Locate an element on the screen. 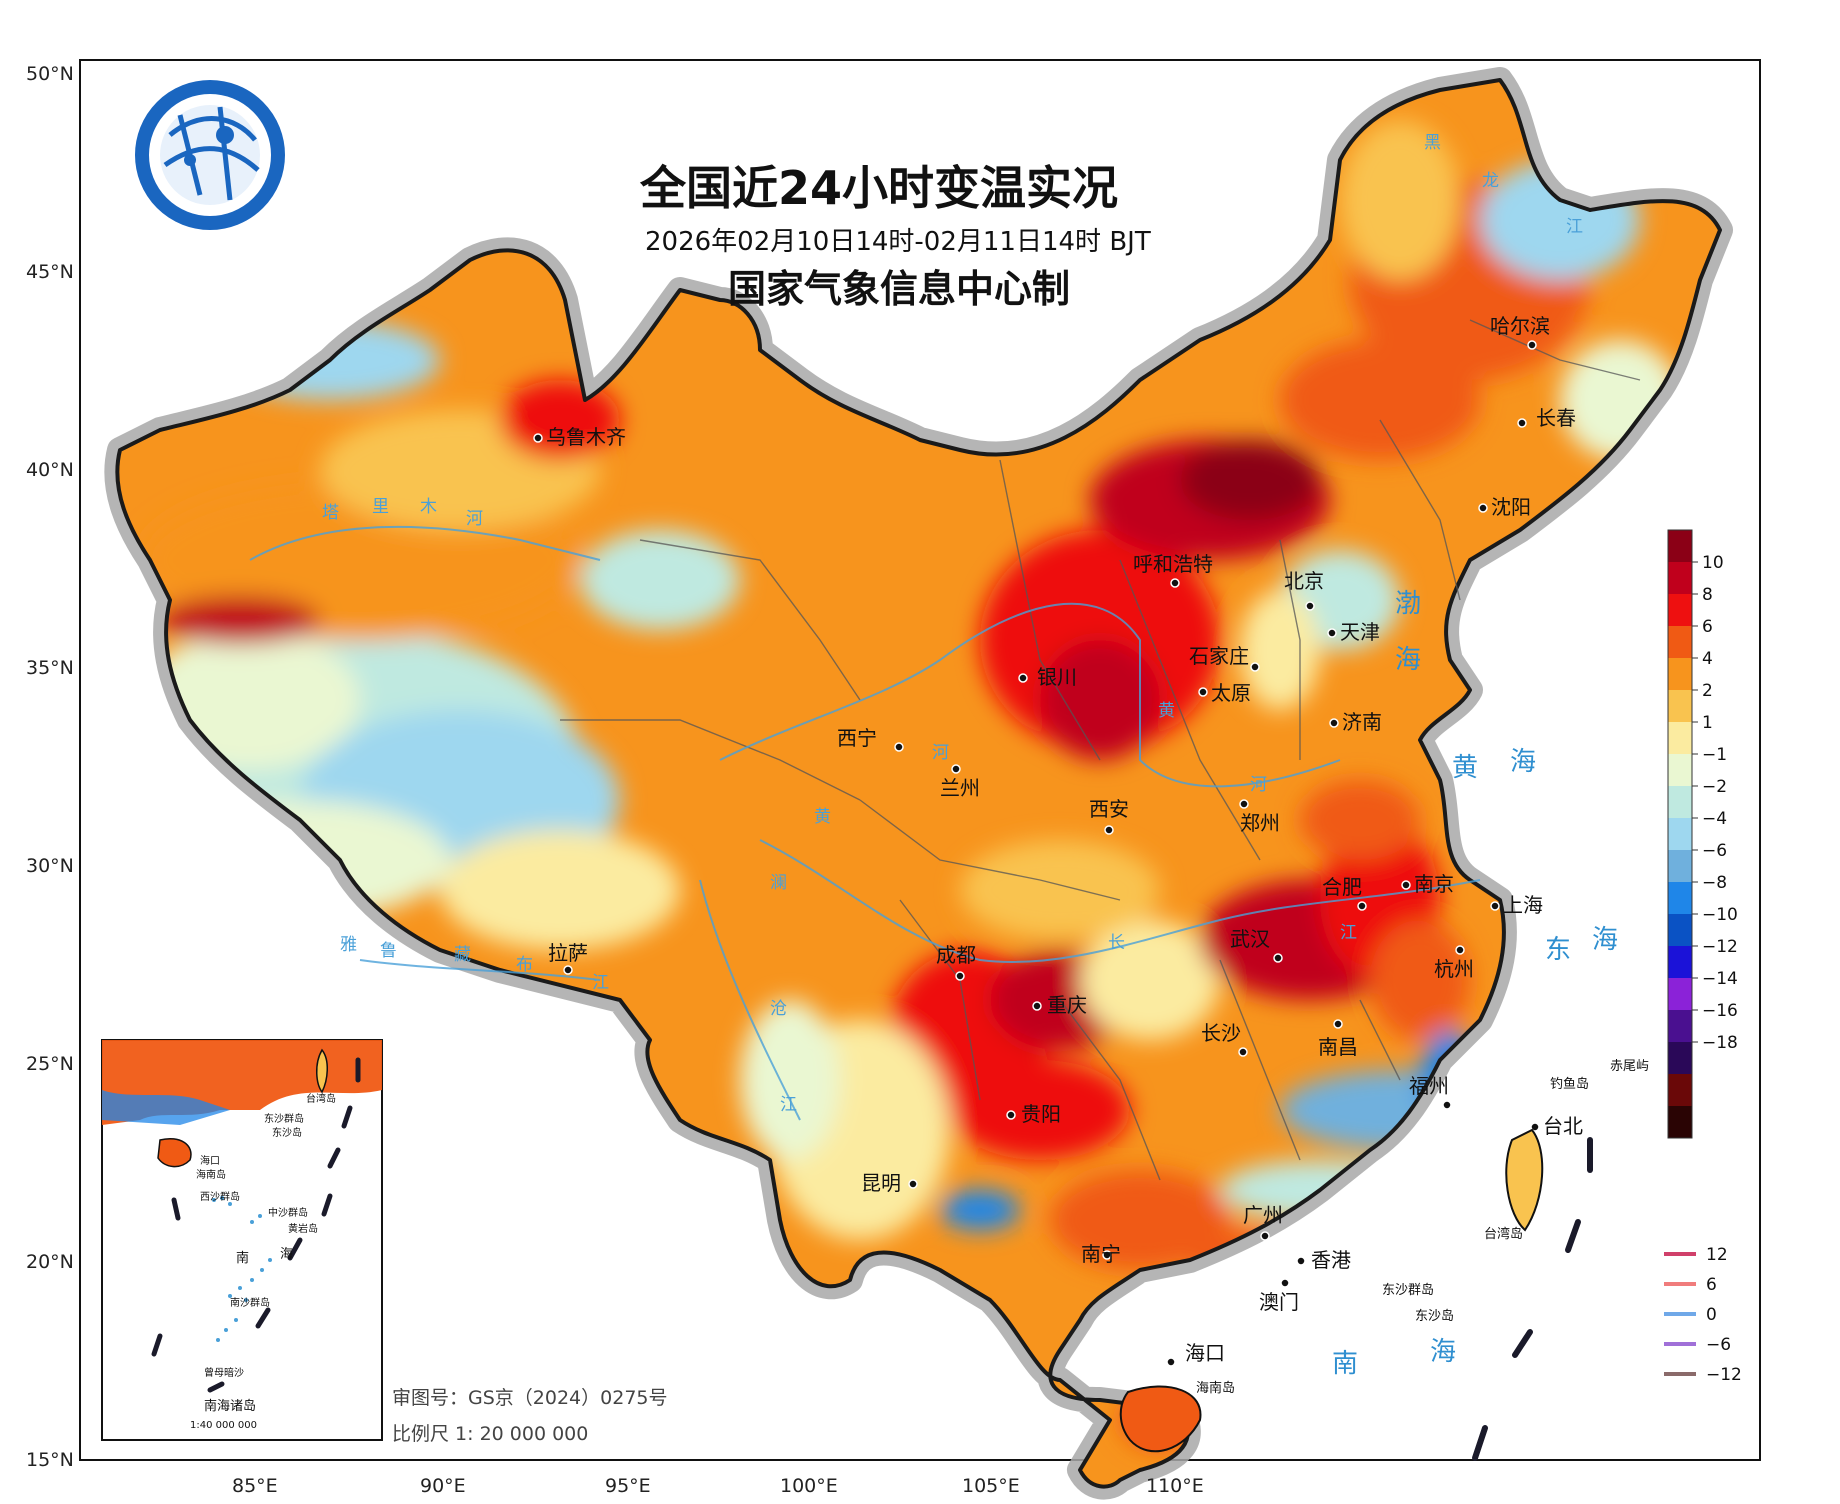 The image size is (1840, 1504). colorbar-label: 1 is located at coordinates (1707, 723).